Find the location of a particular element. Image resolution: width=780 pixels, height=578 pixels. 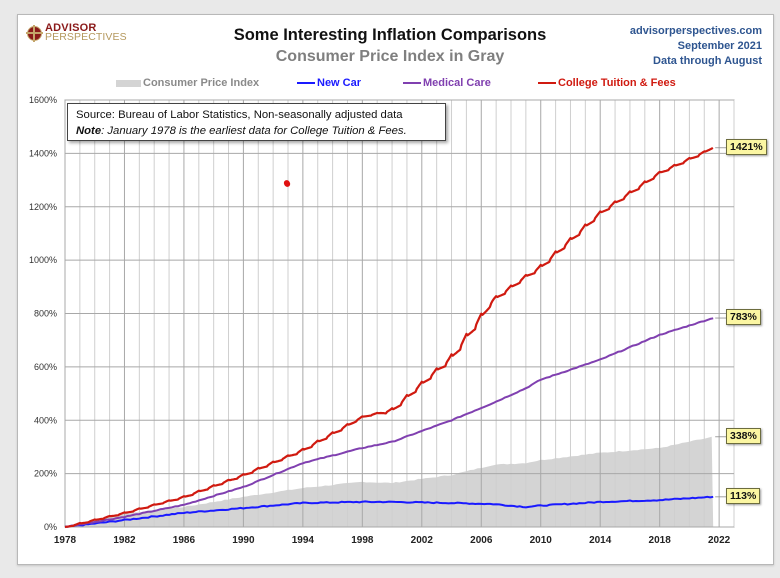

legend-item-cpi: Consumer Price Index is located at coordinates (187, 83).